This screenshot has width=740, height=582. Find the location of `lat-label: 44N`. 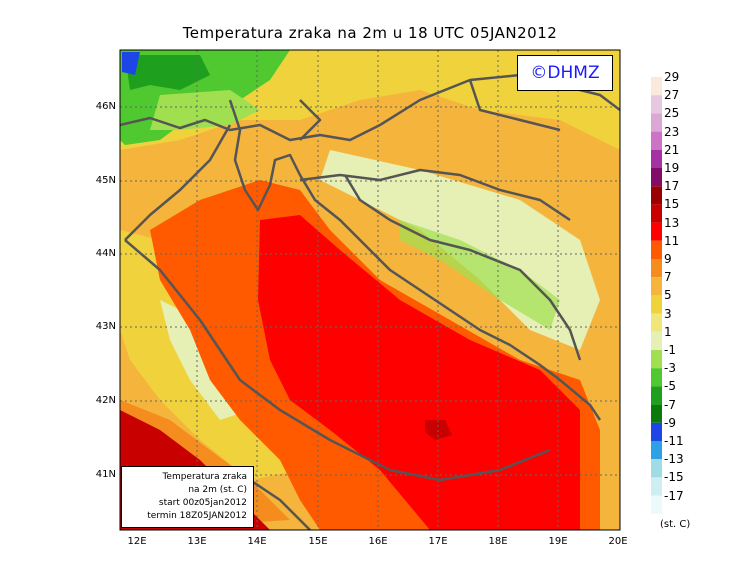

lat-label: 44N is located at coordinates (105, 253).